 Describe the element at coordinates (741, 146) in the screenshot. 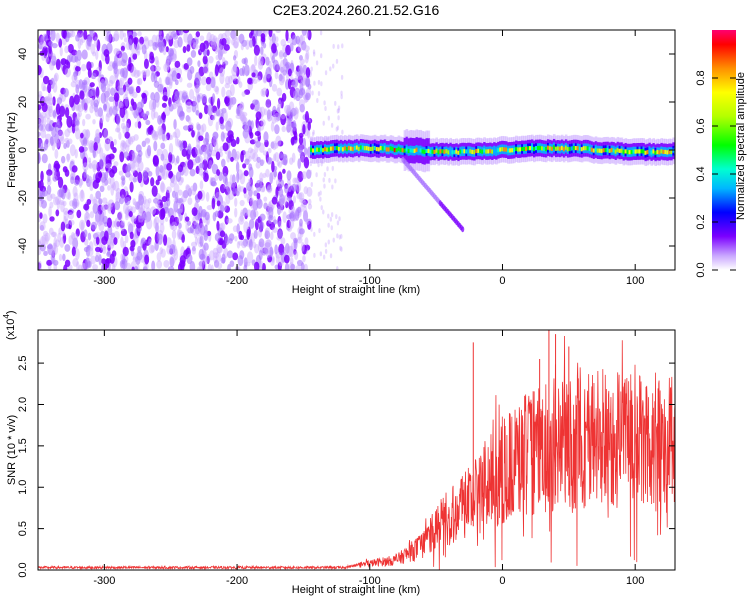

I see `colorbar-label: Normalized spectral amplitude` at that location.